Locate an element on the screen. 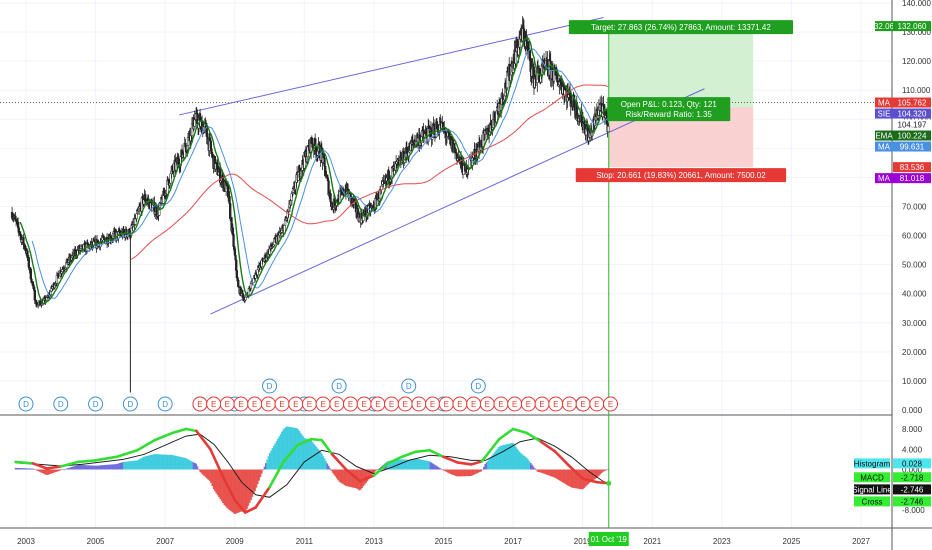  macd-legend-tag is located at coordinates (872, 501).